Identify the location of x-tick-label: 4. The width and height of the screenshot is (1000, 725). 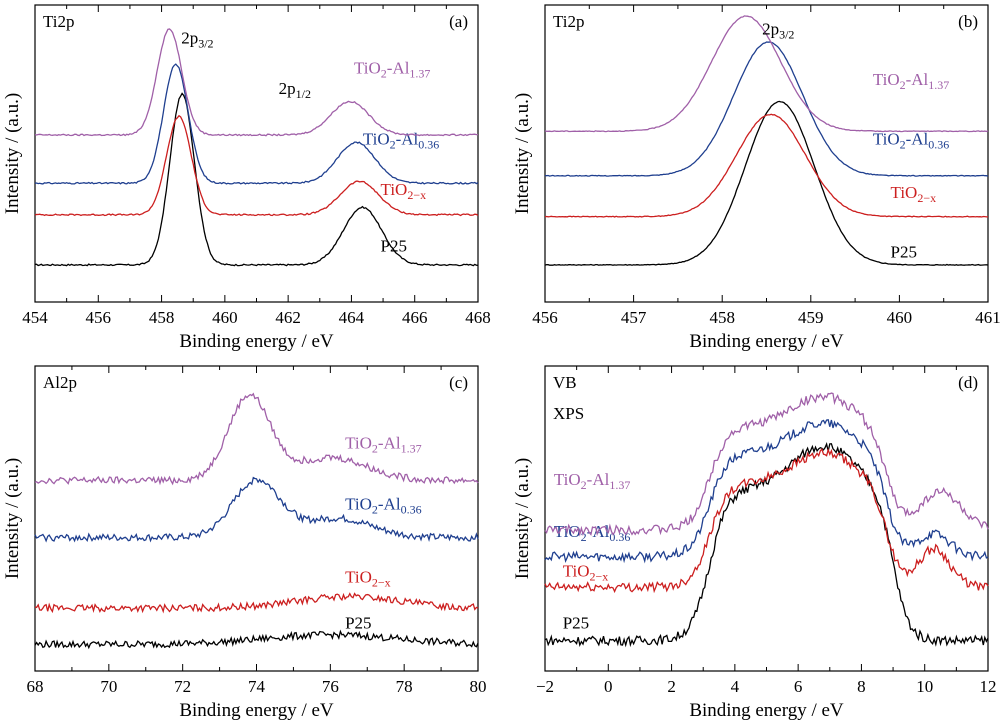
(735, 686).